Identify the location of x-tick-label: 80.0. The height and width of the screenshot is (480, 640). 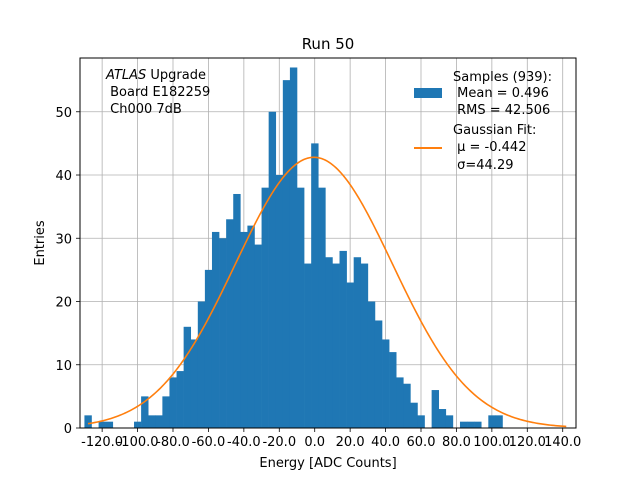
(456, 442).